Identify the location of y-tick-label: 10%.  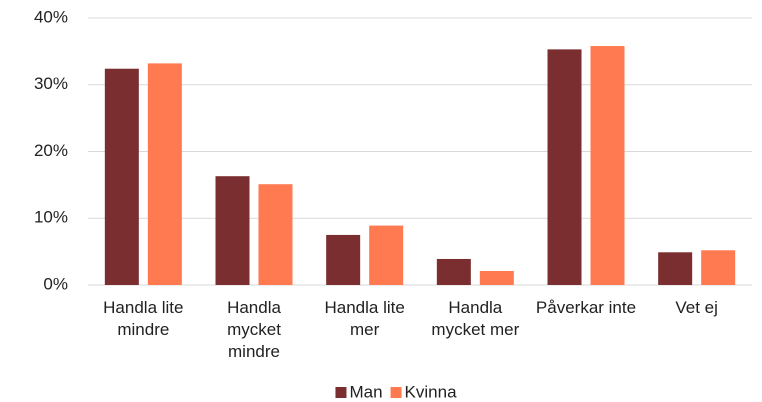
(51, 217).